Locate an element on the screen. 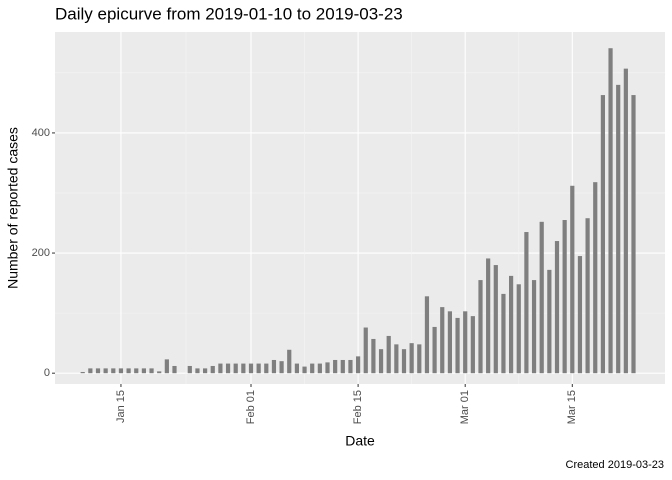 The width and height of the screenshot is (672, 480). y-tick-label: 0 is located at coordinates (47, 373).